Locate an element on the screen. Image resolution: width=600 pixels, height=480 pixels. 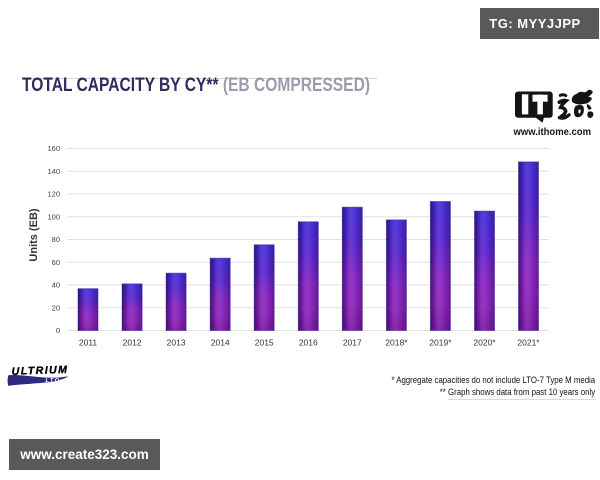
svg-text: 160 is located at coordinates (53, 148).